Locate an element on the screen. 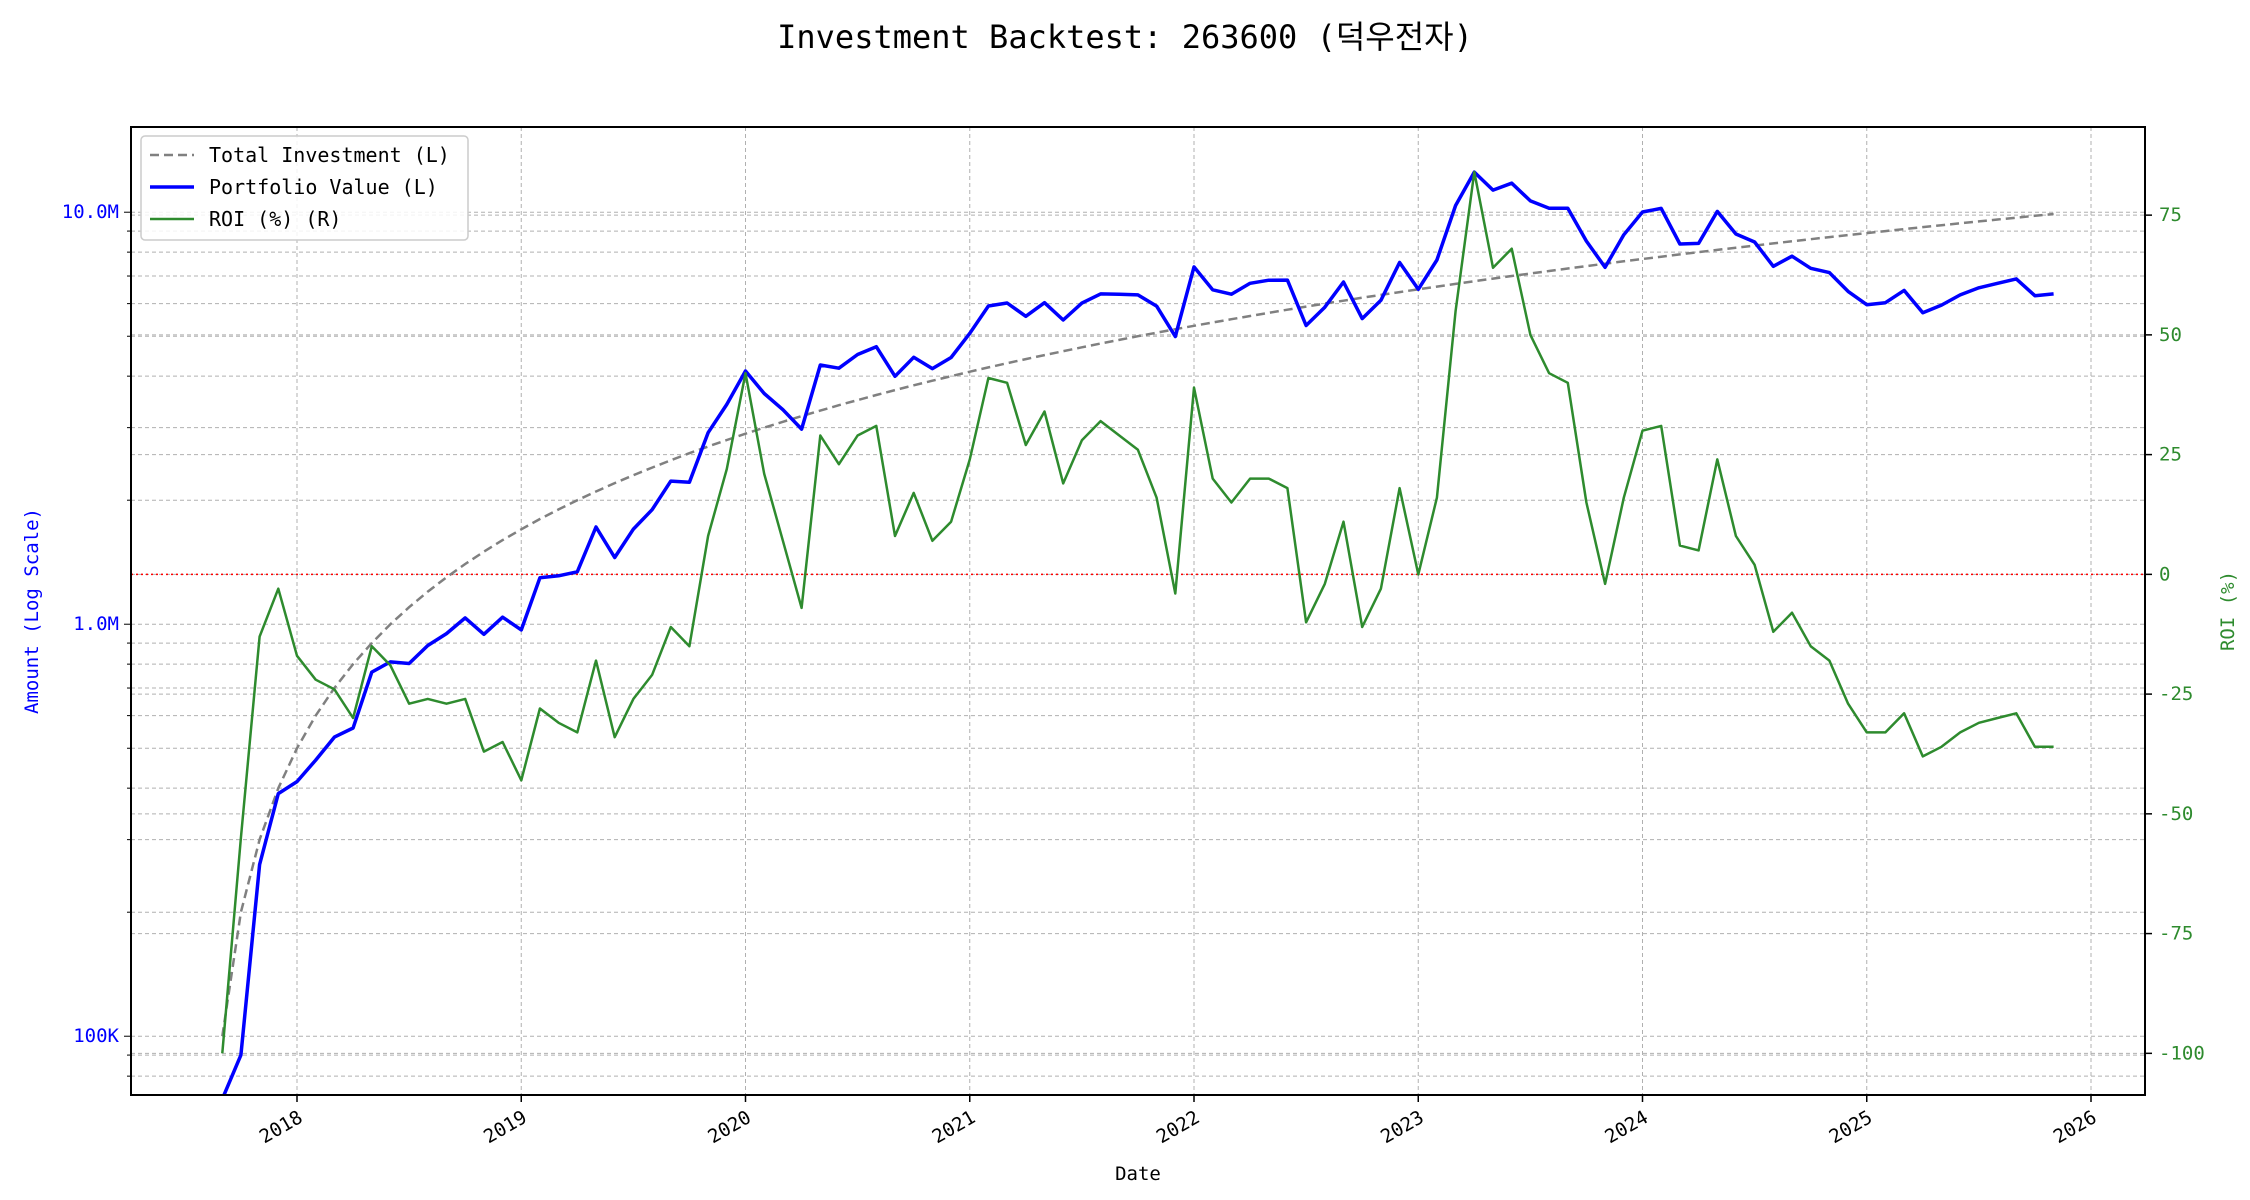  chart-title: Investment Backtest: 263600 (덕우전자) is located at coordinates (1125, 37).